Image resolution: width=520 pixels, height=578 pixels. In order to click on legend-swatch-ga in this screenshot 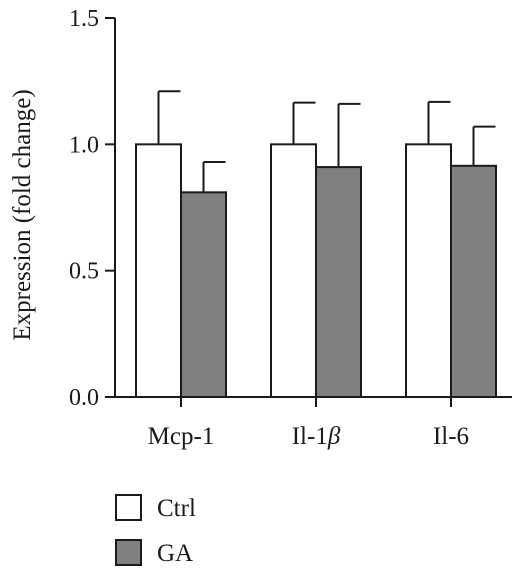, I will do `click(128, 552)`.